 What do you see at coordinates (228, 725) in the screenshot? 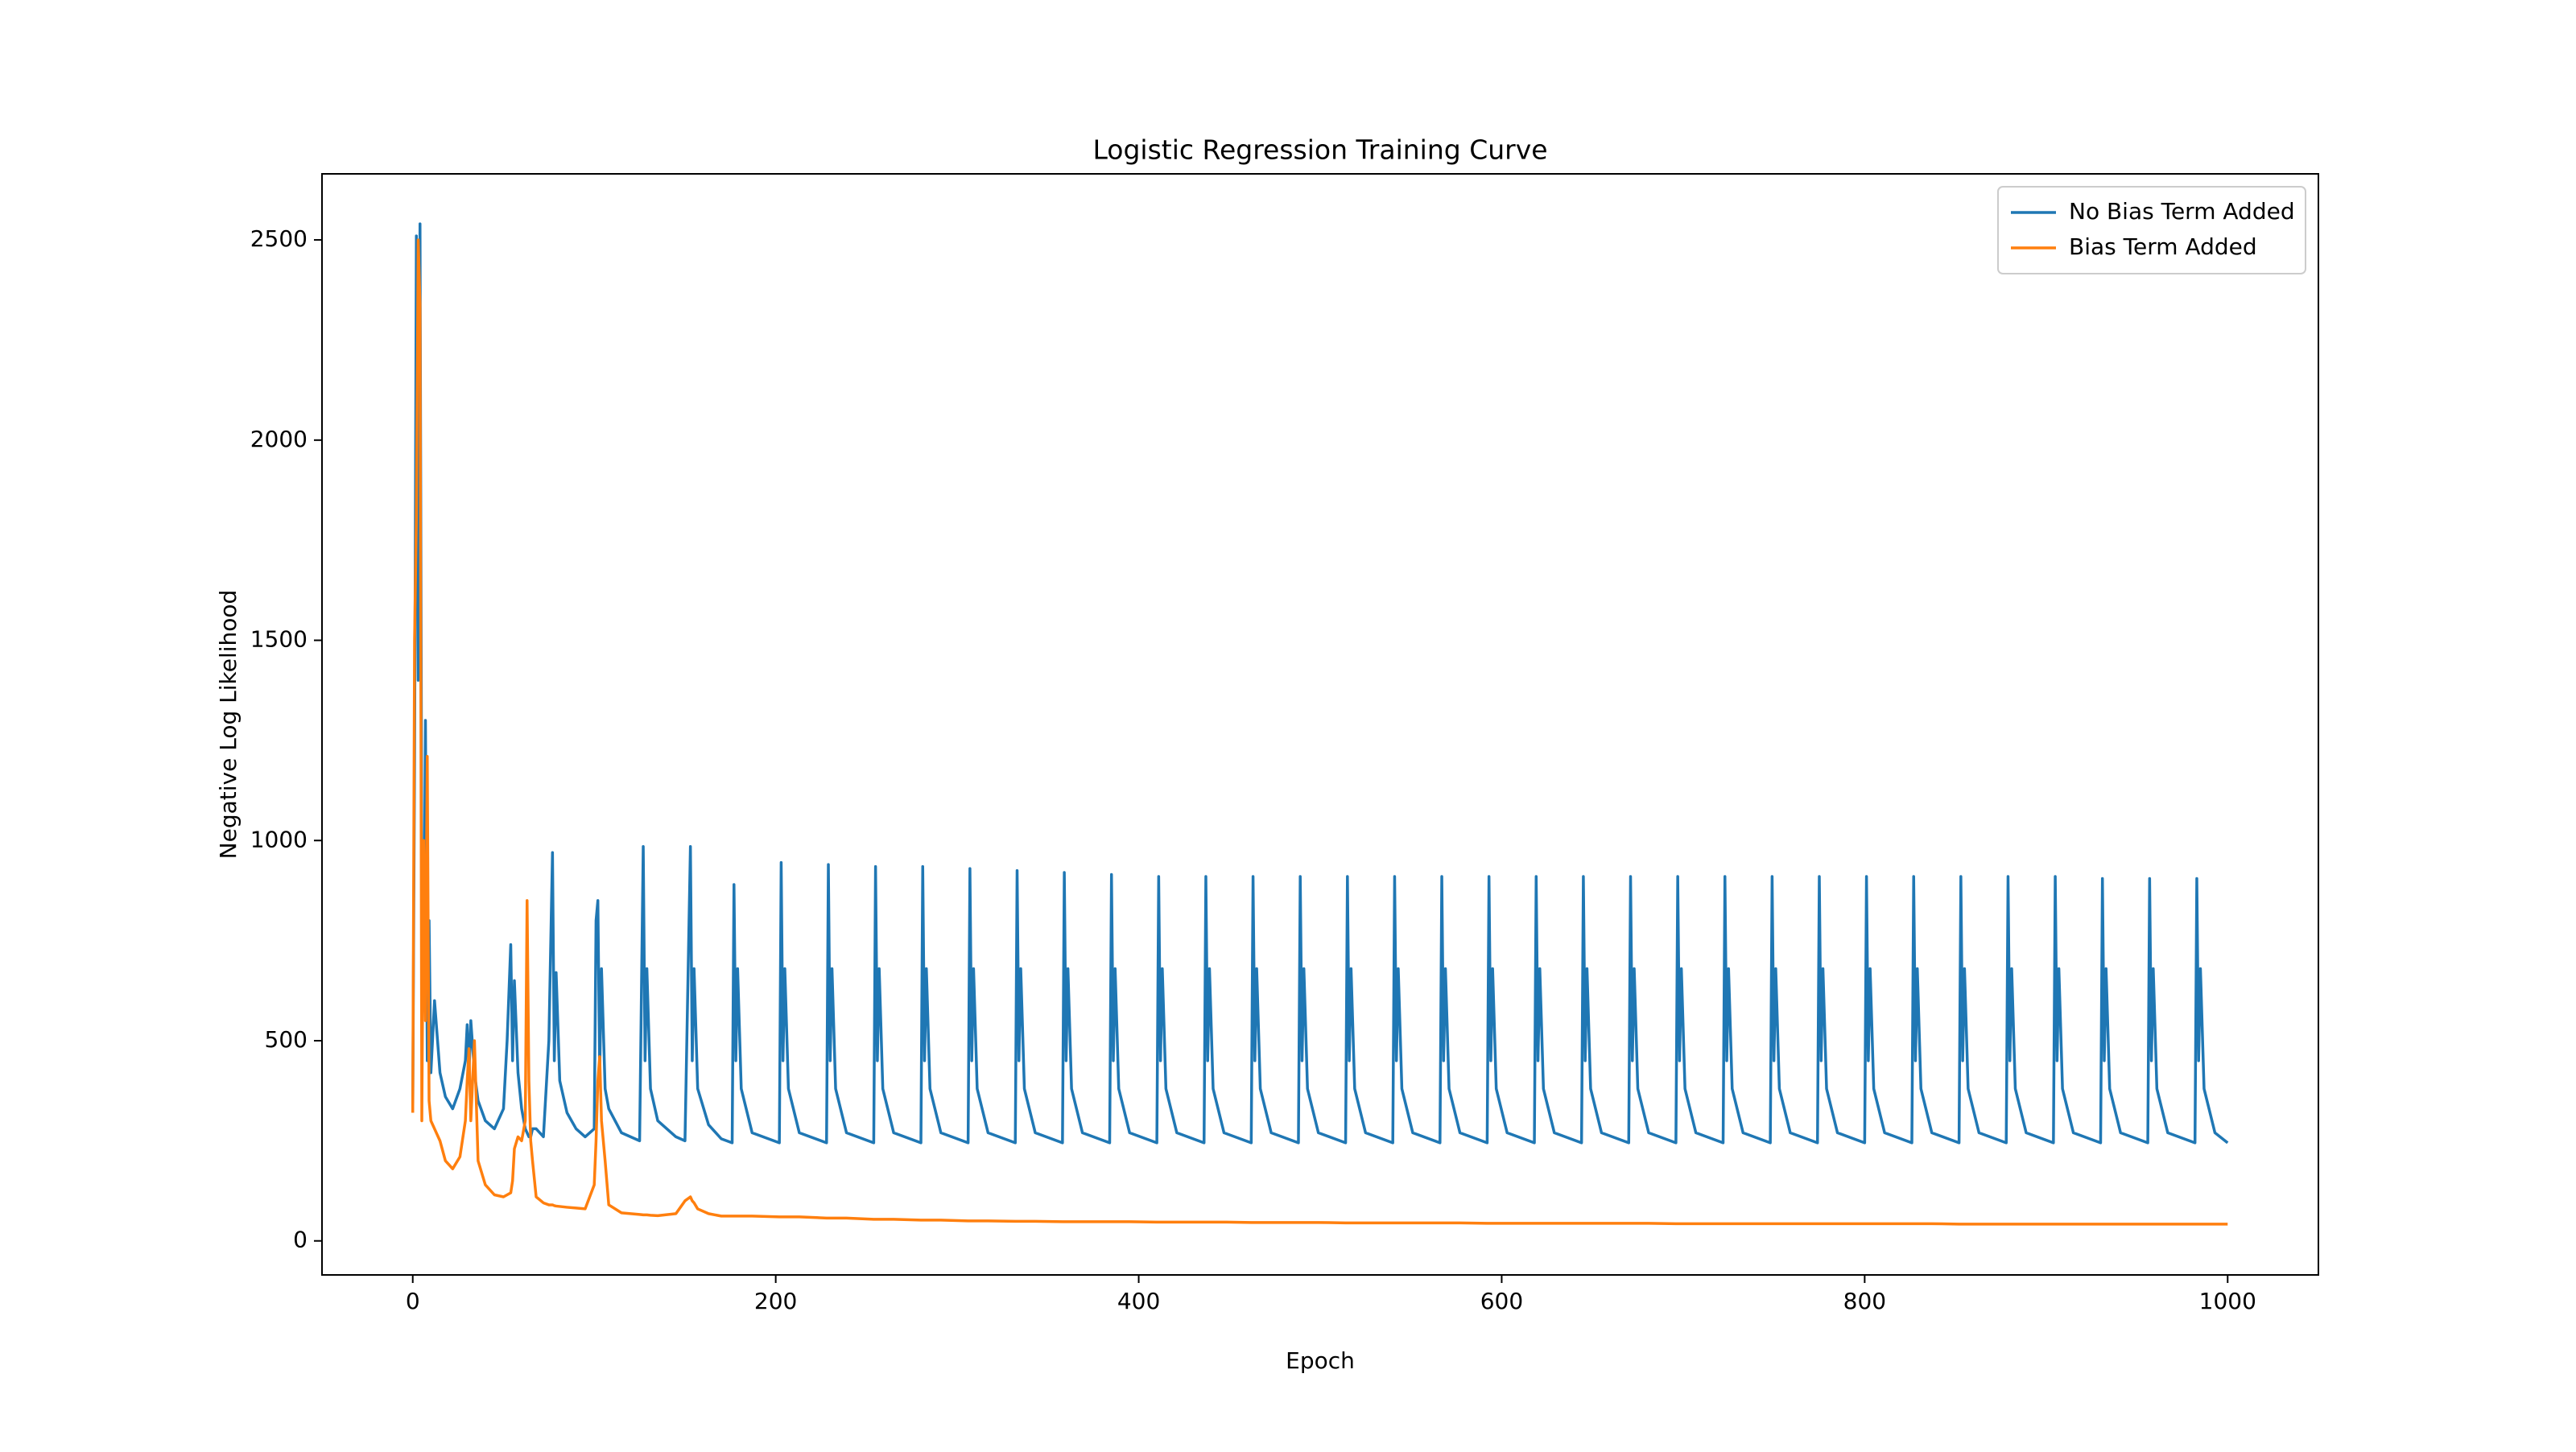
I see `y-axis-label: Negative Log Likelihood` at bounding box center [228, 725].